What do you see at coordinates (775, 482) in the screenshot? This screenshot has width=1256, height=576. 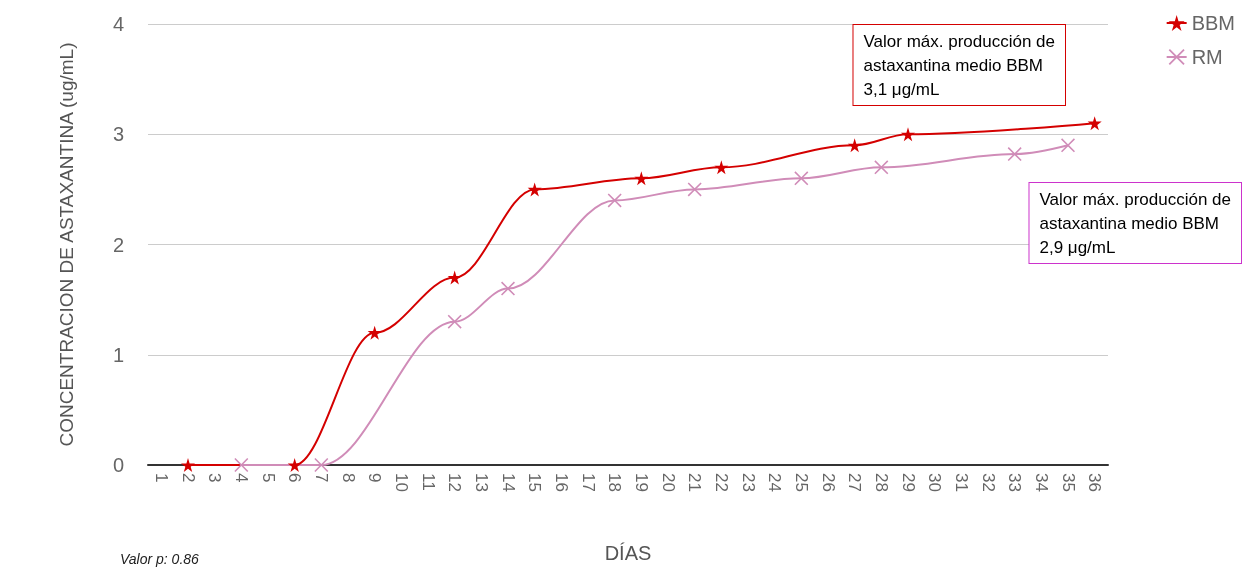 I see `x-tick-label: 24` at bounding box center [775, 482].